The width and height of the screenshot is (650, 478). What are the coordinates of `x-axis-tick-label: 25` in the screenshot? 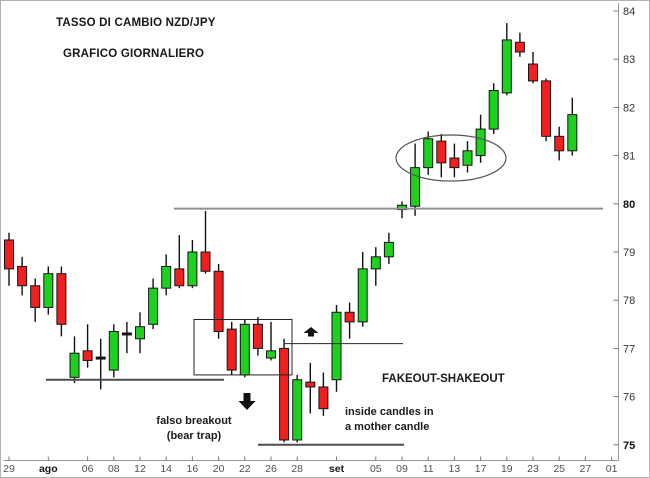 It's located at (559, 469).